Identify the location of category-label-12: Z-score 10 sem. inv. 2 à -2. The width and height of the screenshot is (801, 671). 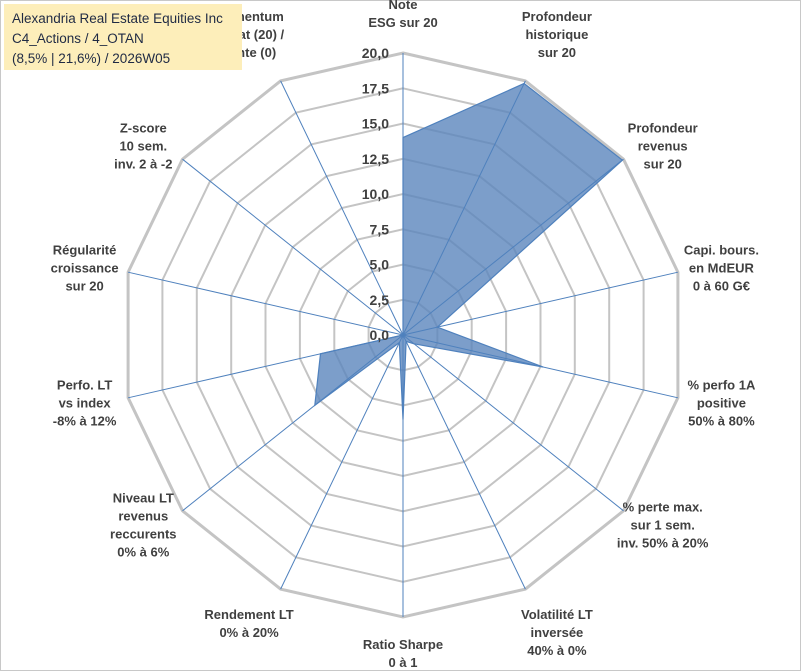
(143, 146).